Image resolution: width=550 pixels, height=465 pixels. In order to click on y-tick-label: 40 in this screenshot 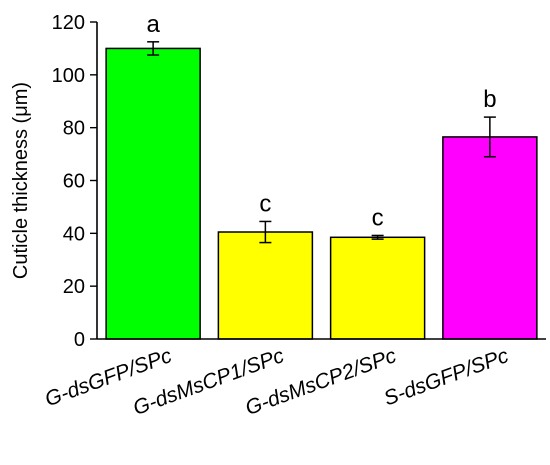, I will do `click(74, 234)`.